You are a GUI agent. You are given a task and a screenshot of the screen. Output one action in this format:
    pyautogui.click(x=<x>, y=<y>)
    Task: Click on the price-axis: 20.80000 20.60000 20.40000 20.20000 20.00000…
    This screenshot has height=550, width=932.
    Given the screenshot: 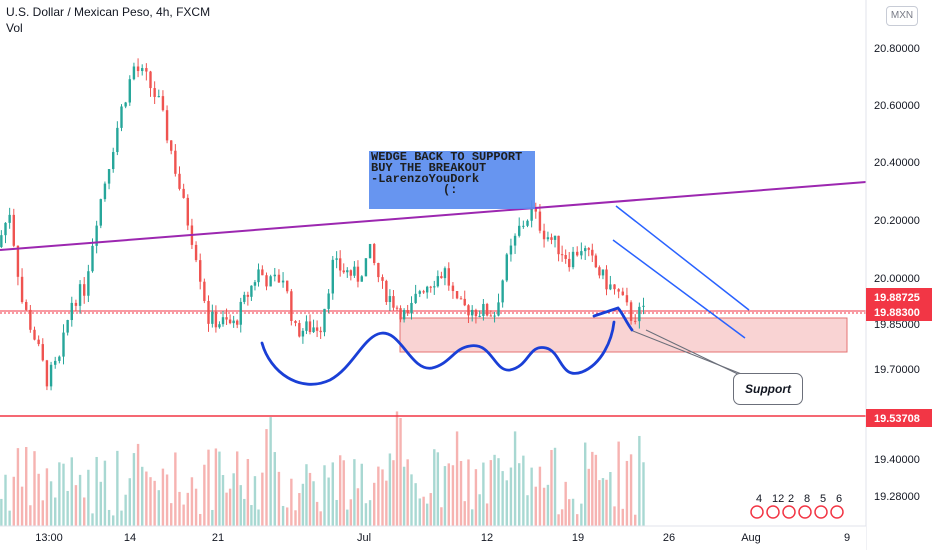 What is the action you would take?
    pyautogui.click(x=897, y=273)
    